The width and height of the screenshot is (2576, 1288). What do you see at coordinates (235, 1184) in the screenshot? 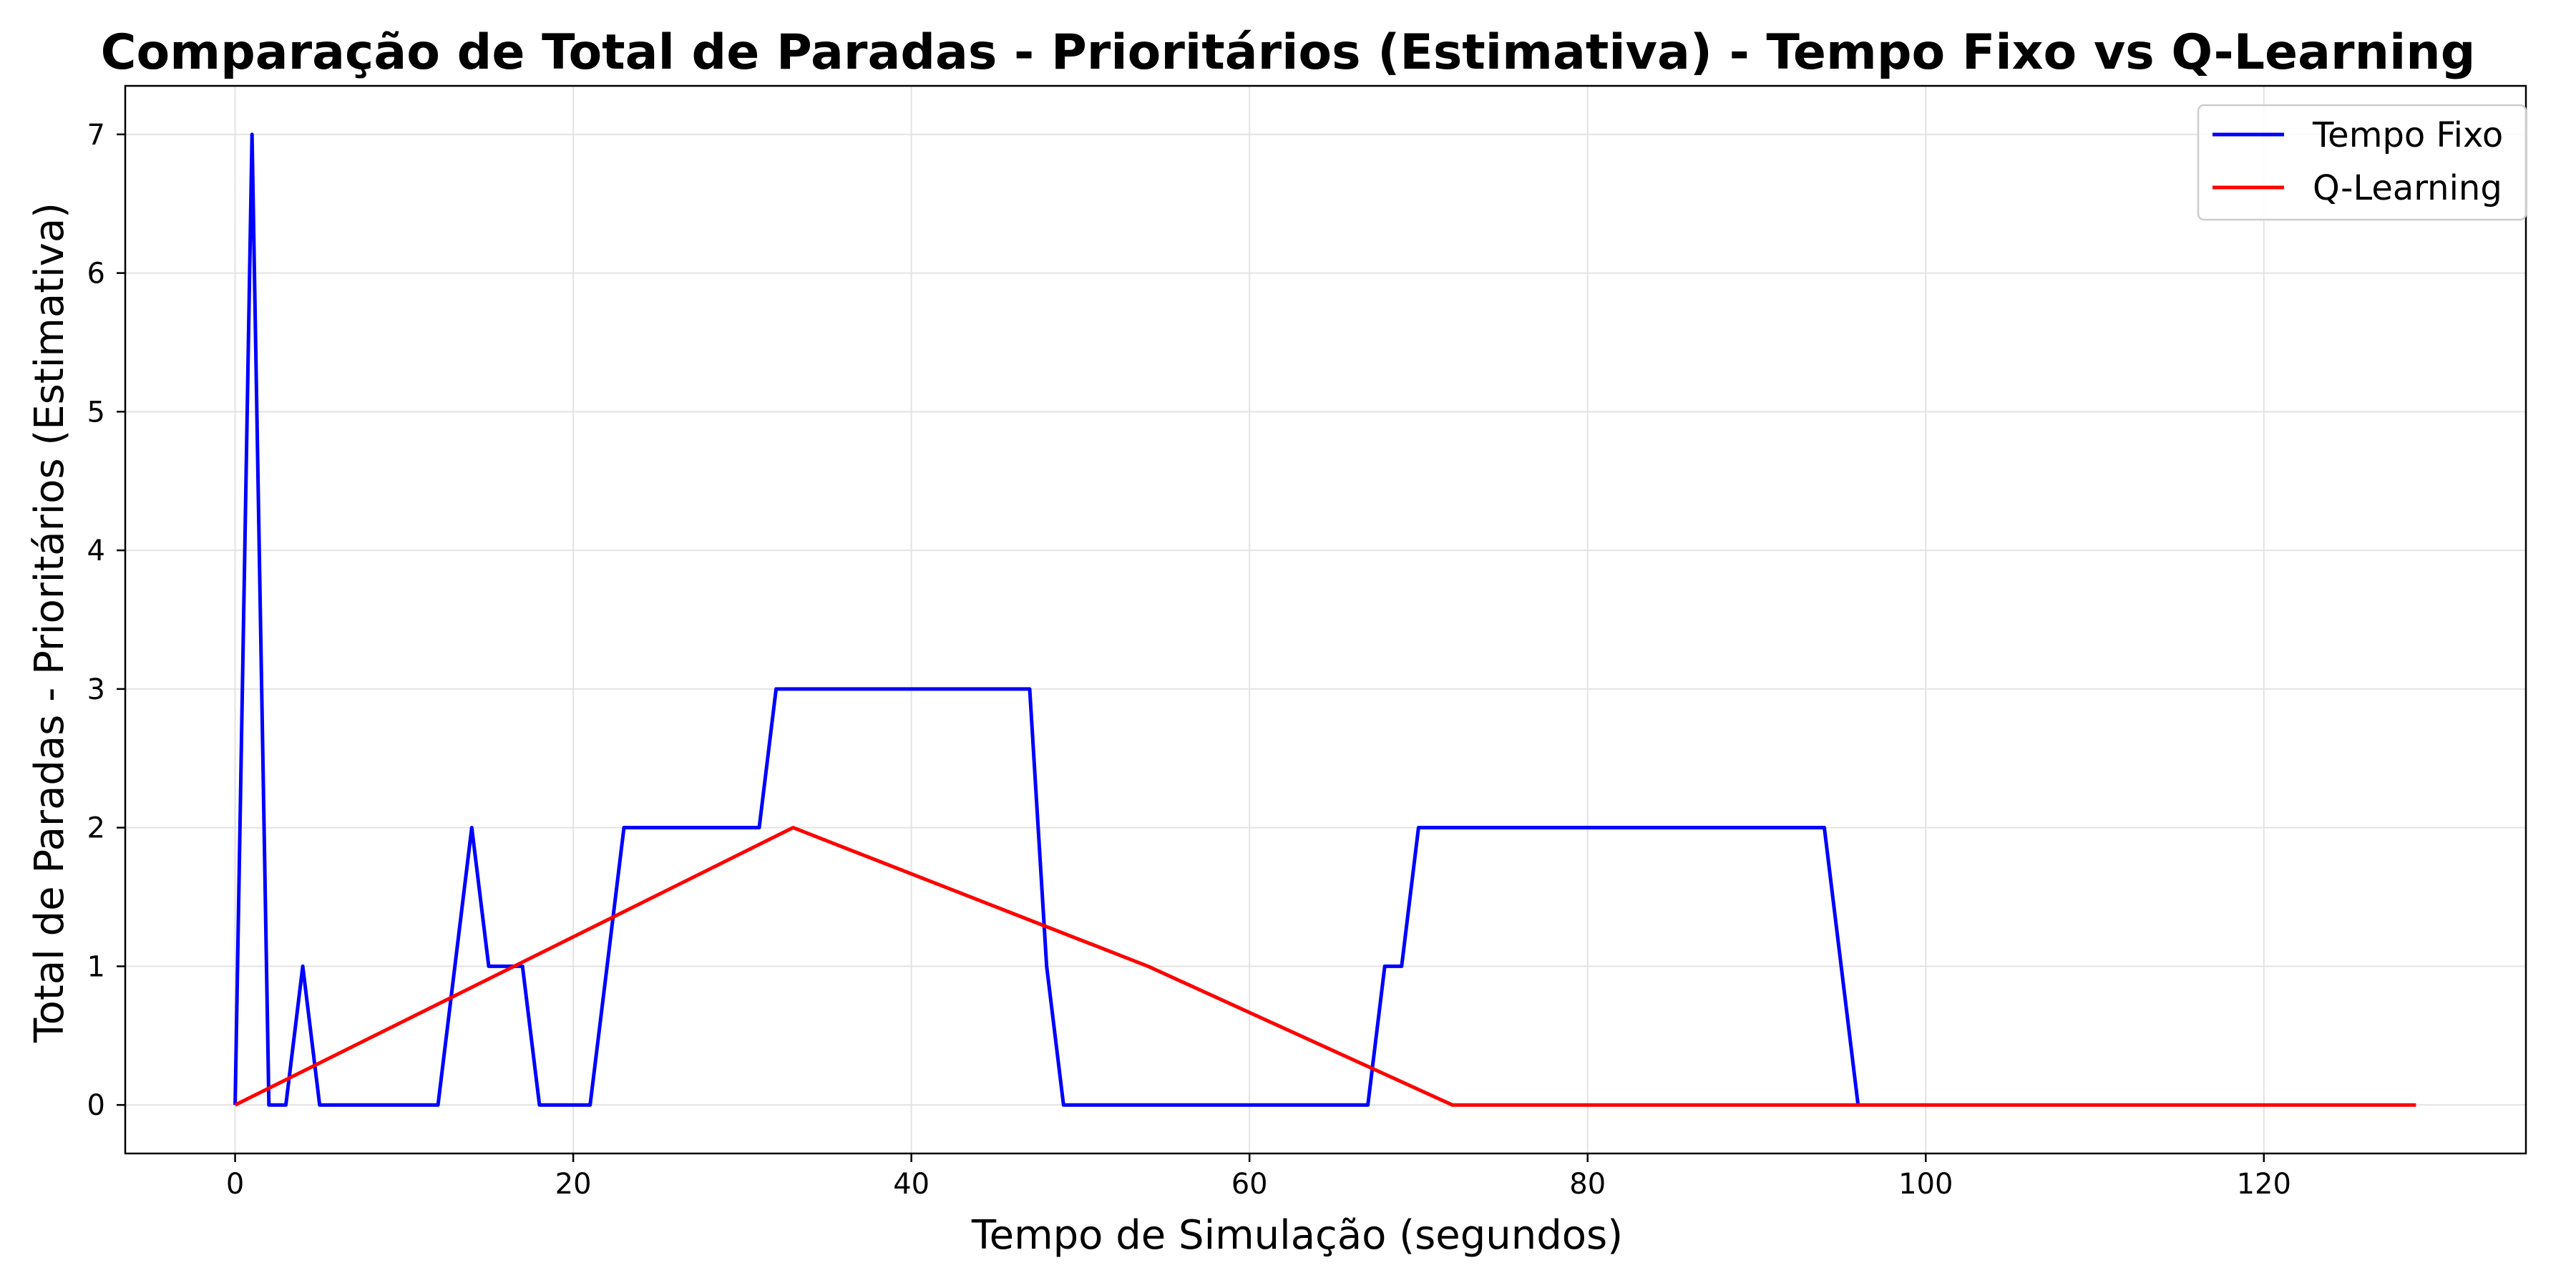
I see `x-tick-label: 0` at bounding box center [235, 1184].